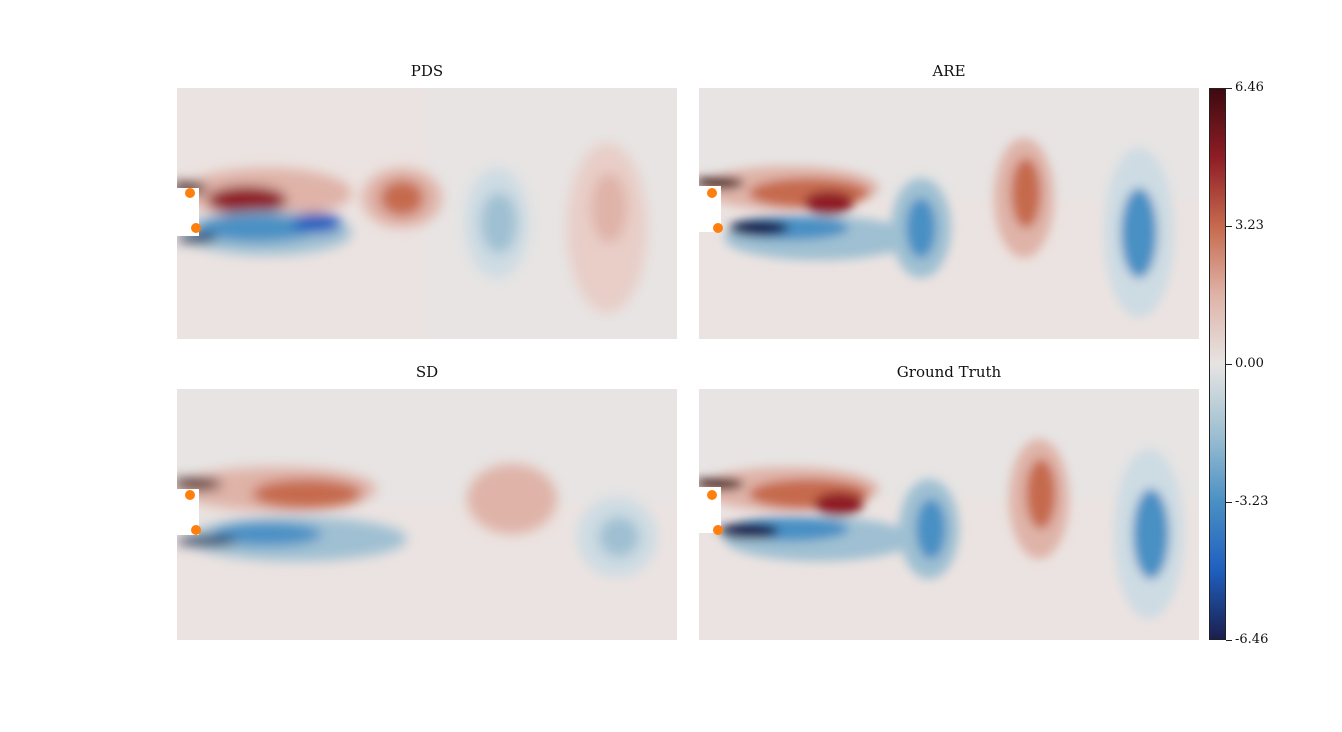 The height and width of the screenshot is (732, 1342). Describe the element at coordinates (1249, 363) in the screenshot. I see `colorbar-tick-label: 0.00` at that location.